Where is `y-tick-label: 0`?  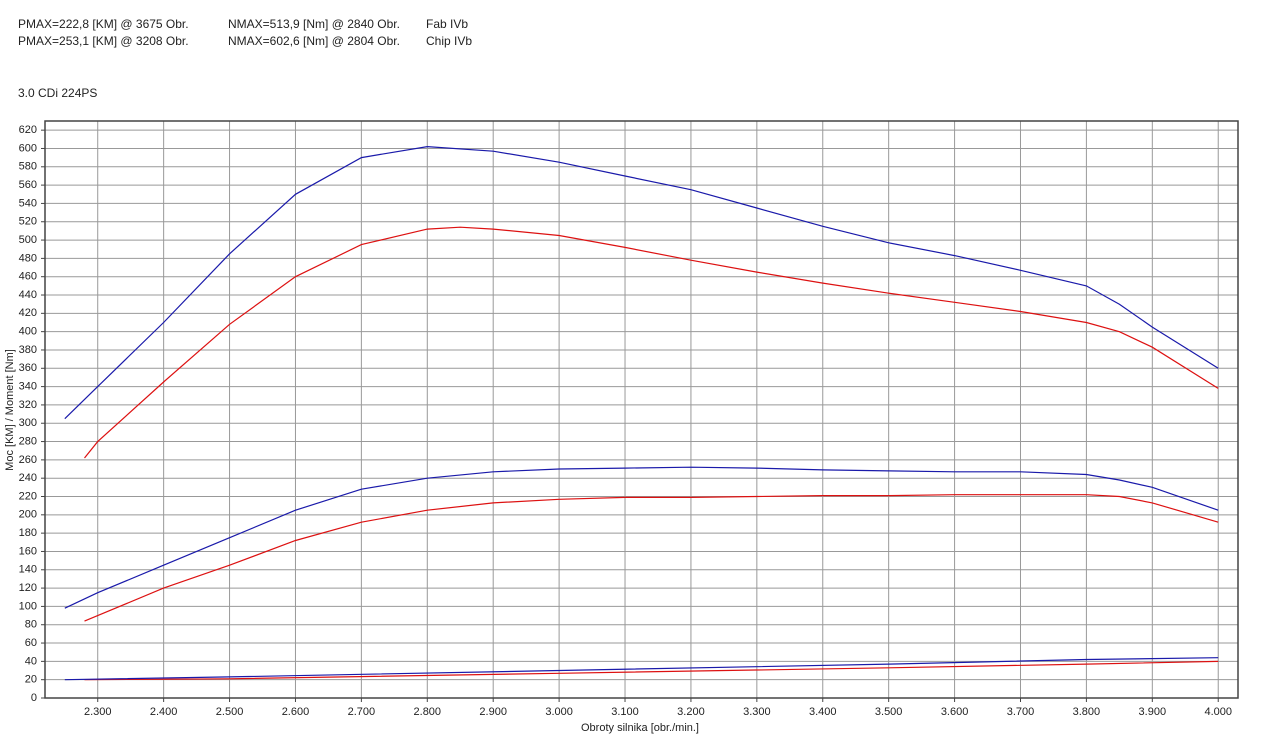
y-tick-label: 0 is located at coordinates (34, 698).